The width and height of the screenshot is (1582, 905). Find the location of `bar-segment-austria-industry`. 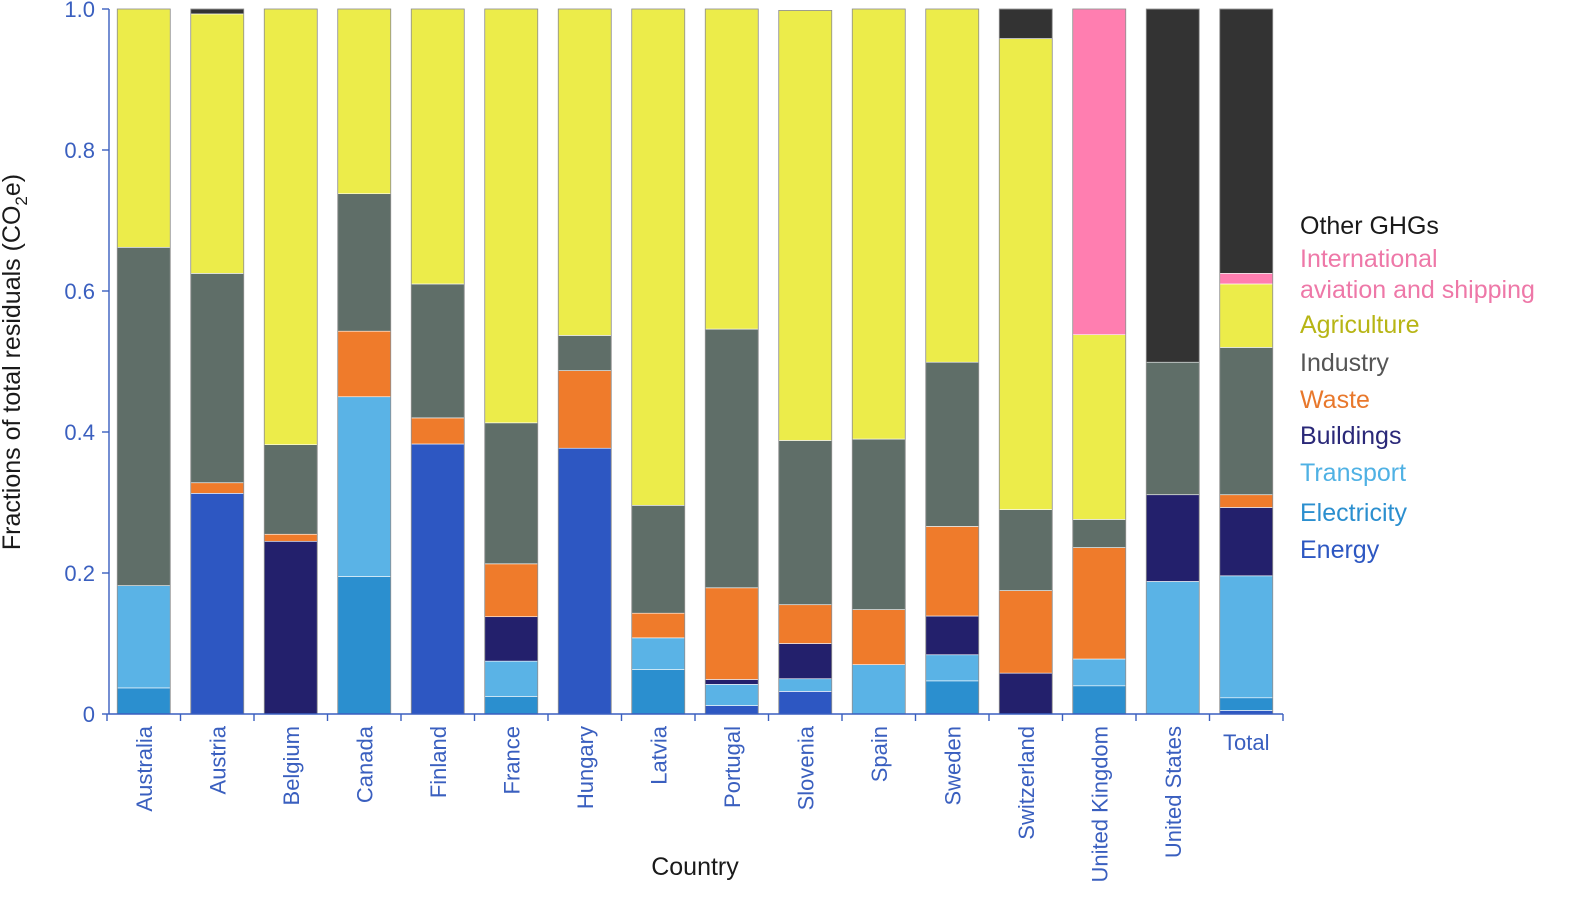

bar-segment-austria-industry is located at coordinates (217, 378).